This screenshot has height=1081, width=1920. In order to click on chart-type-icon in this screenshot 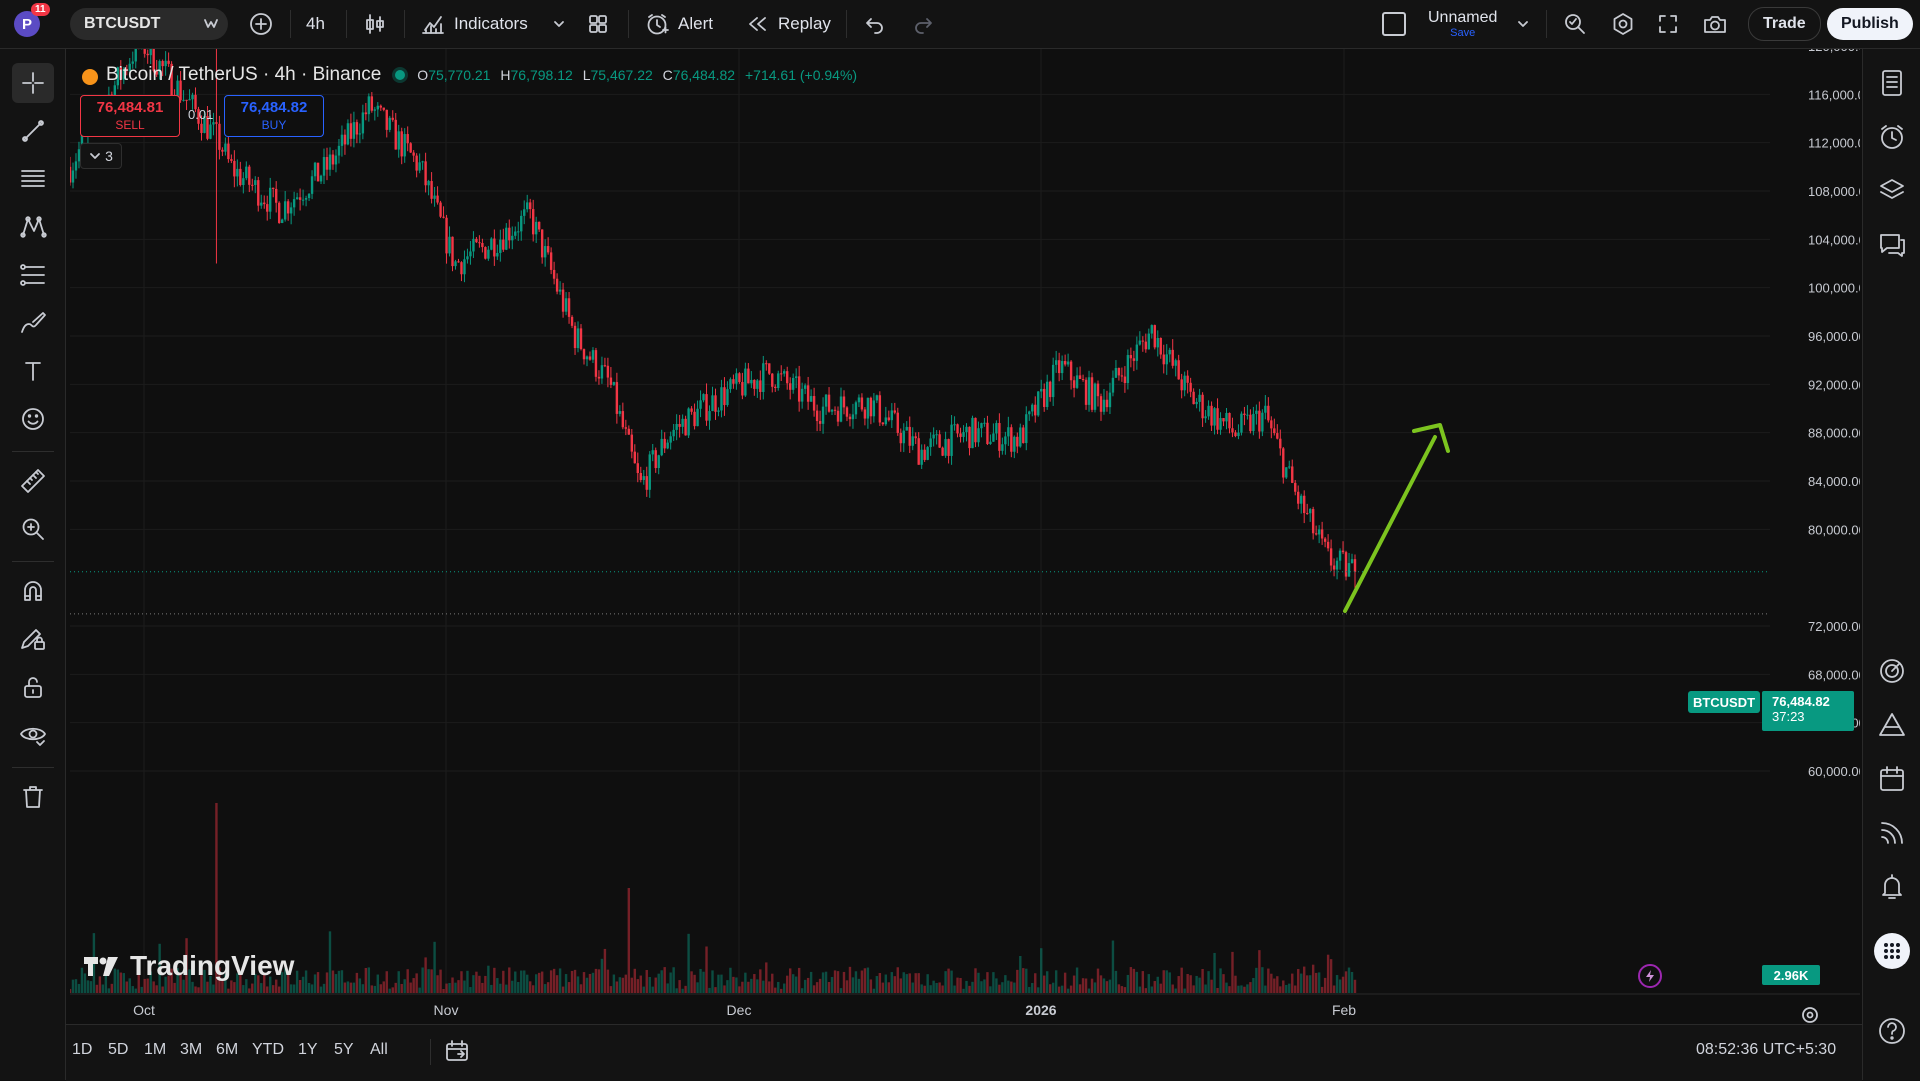, I will do `click(375, 24)`.